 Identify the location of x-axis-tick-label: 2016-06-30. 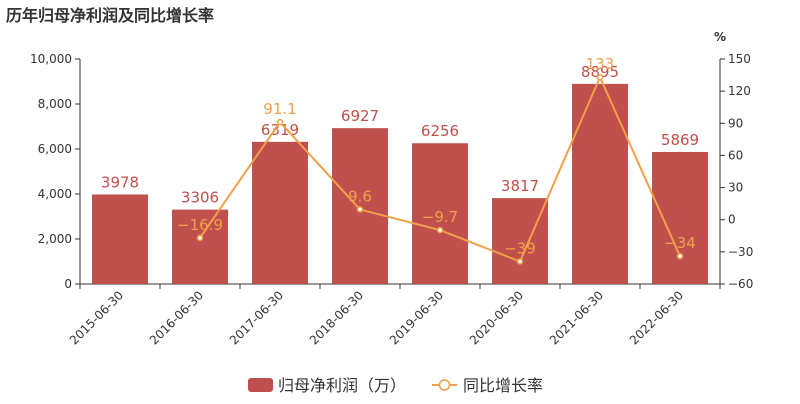
(176, 317).